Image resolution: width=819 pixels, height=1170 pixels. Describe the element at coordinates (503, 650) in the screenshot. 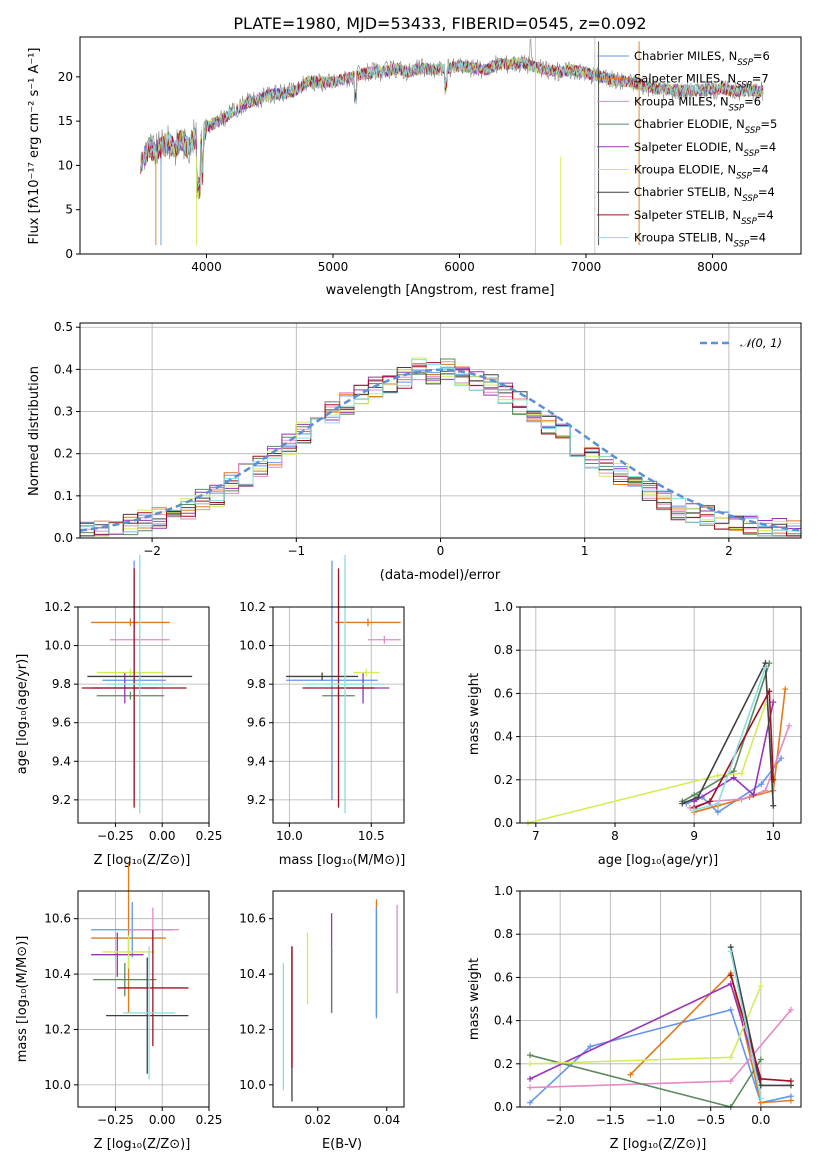

I see `weight-vs-age-ytick-label-4: 0.8` at that location.